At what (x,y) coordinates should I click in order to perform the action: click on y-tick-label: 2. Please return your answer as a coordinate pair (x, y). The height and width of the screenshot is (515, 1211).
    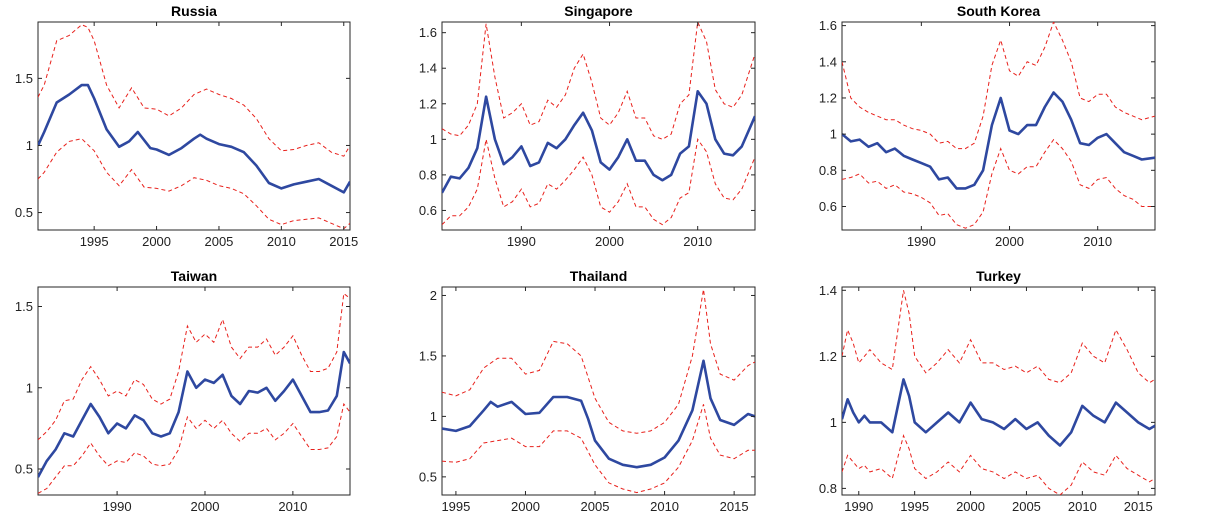
    Looking at the image, I should click on (433, 295).